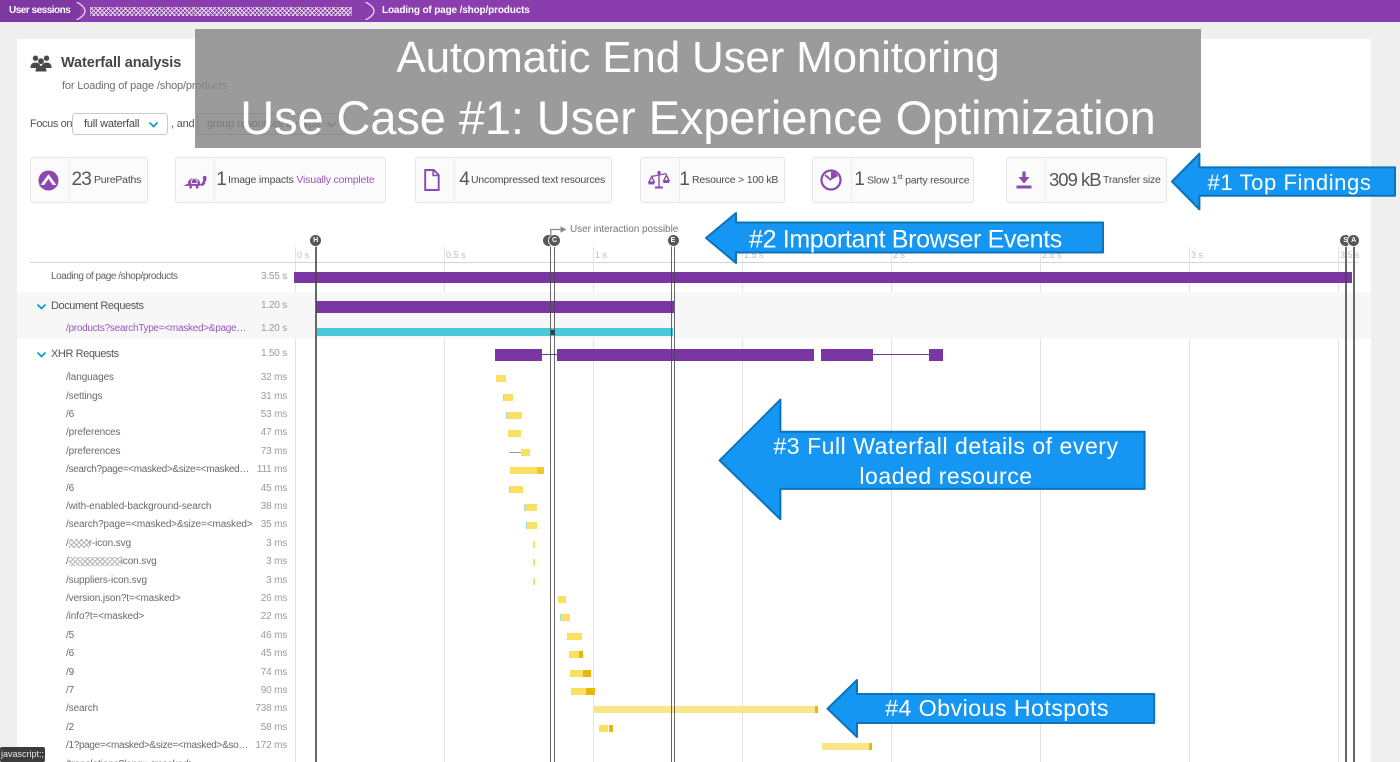 Image resolution: width=1400 pixels, height=762 pixels. I want to click on svg-text: loaded resource, so click(945, 476).